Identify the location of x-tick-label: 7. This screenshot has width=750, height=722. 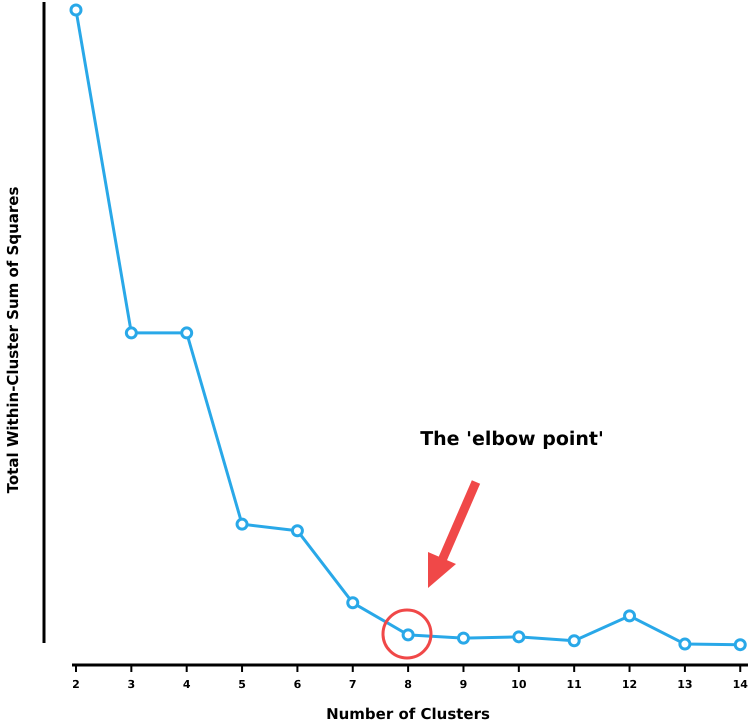
(352, 684).